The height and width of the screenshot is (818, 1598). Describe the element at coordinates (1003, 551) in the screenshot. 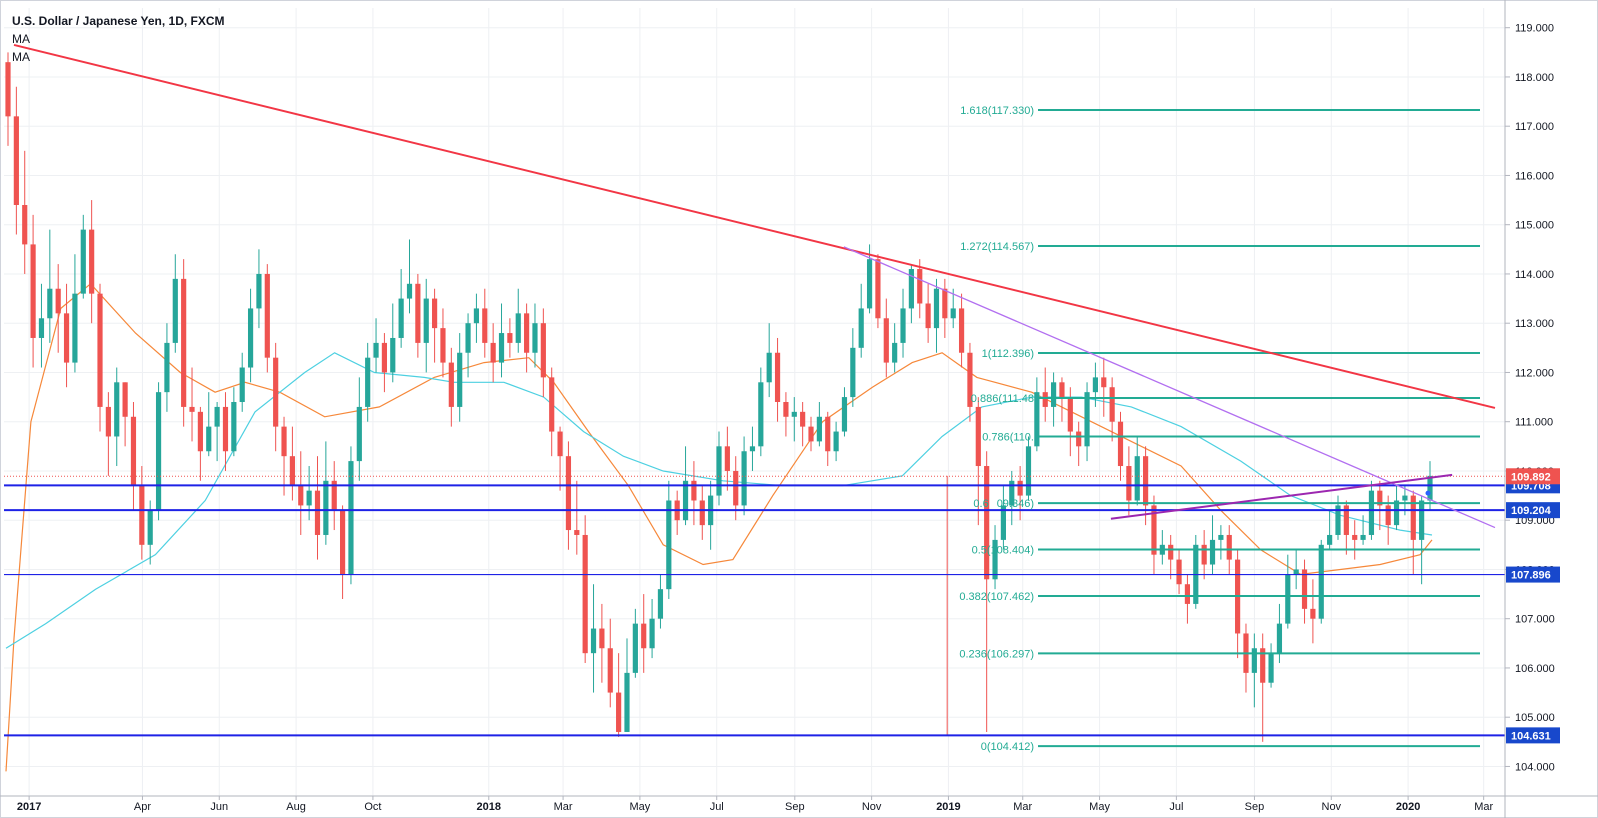

I see `fib-level-label: 0.5(108.404)` at that location.